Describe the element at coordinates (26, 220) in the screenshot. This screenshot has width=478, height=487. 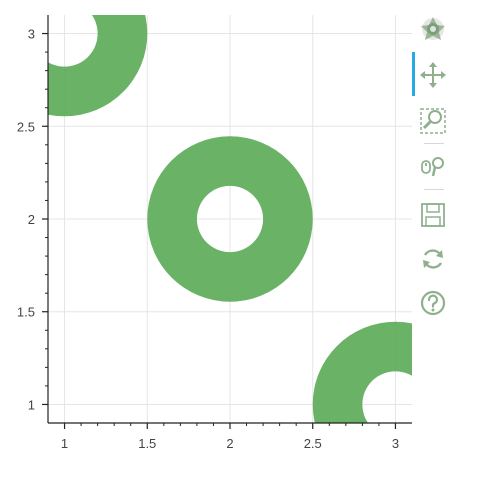
I see `y-tick-labels: 1 1.5 2 2.5 3` at that location.